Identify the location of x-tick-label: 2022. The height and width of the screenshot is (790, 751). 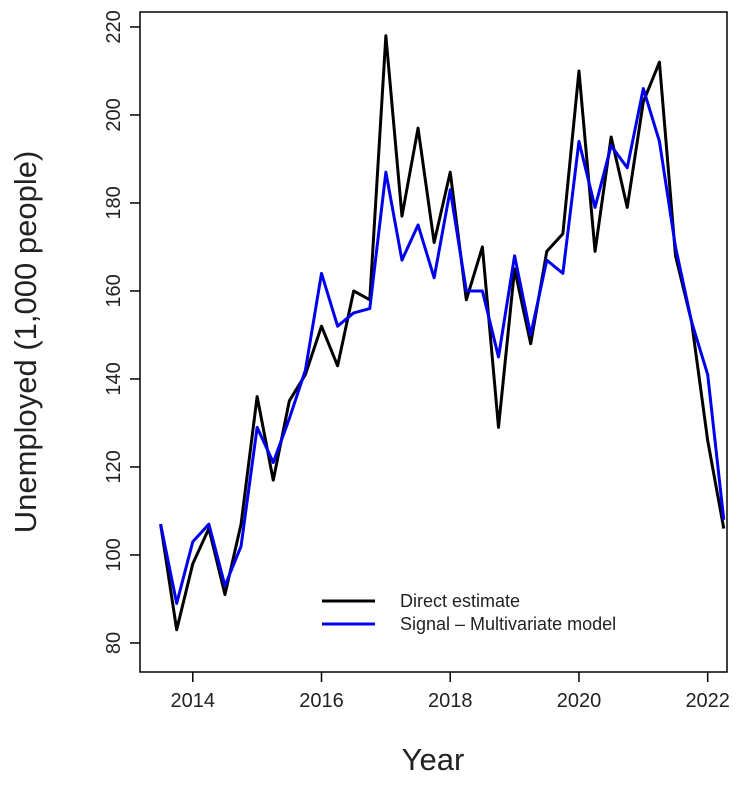
(707, 701).